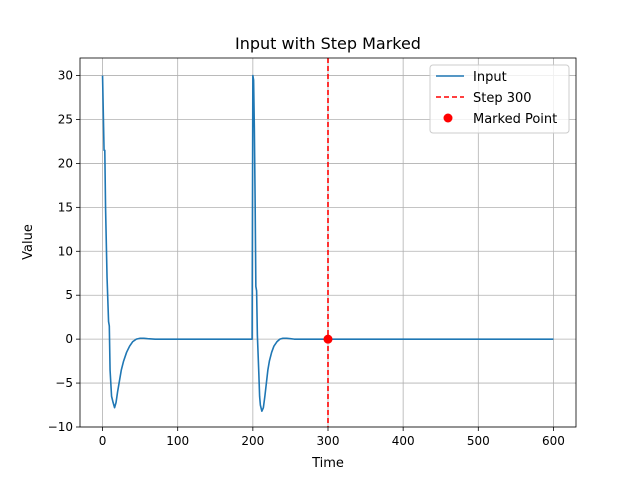  I want to click on x-tick-label: 100, so click(177, 441).